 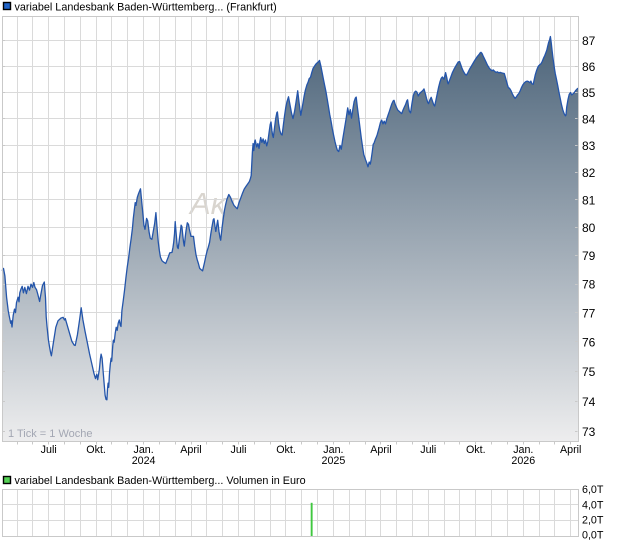 What do you see at coordinates (144, 461) in the screenshot?
I see `svg-text: 2024` at bounding box center [144, 461].